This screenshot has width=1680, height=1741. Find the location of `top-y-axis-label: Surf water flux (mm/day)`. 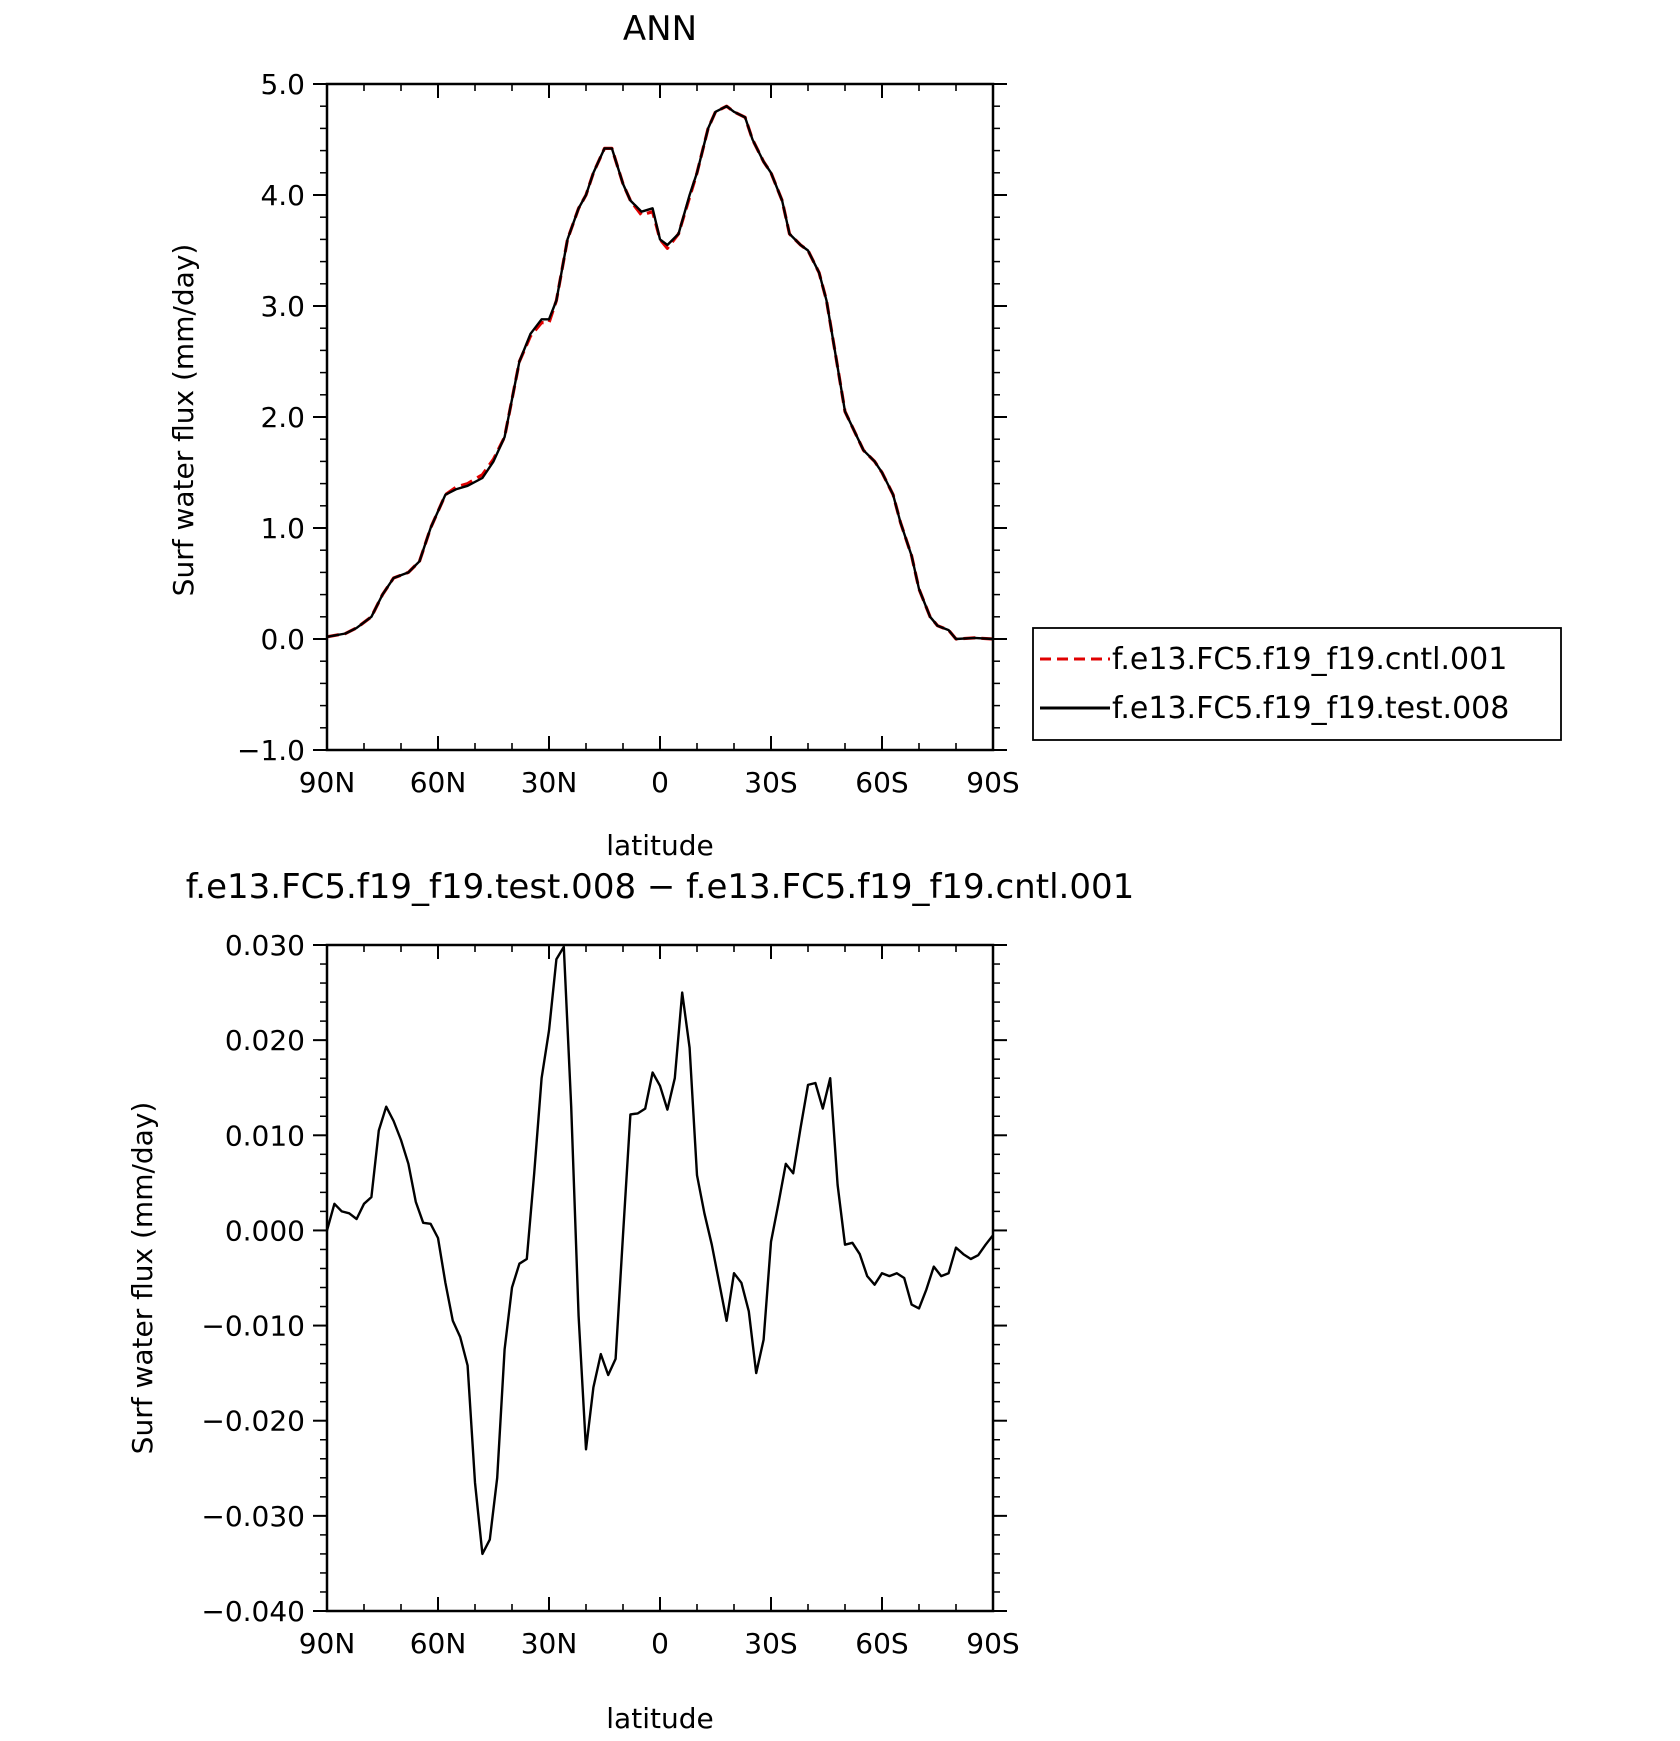

top-y-axis-label: Surf water flux (mm/day) is located at coordinates (183, 420).